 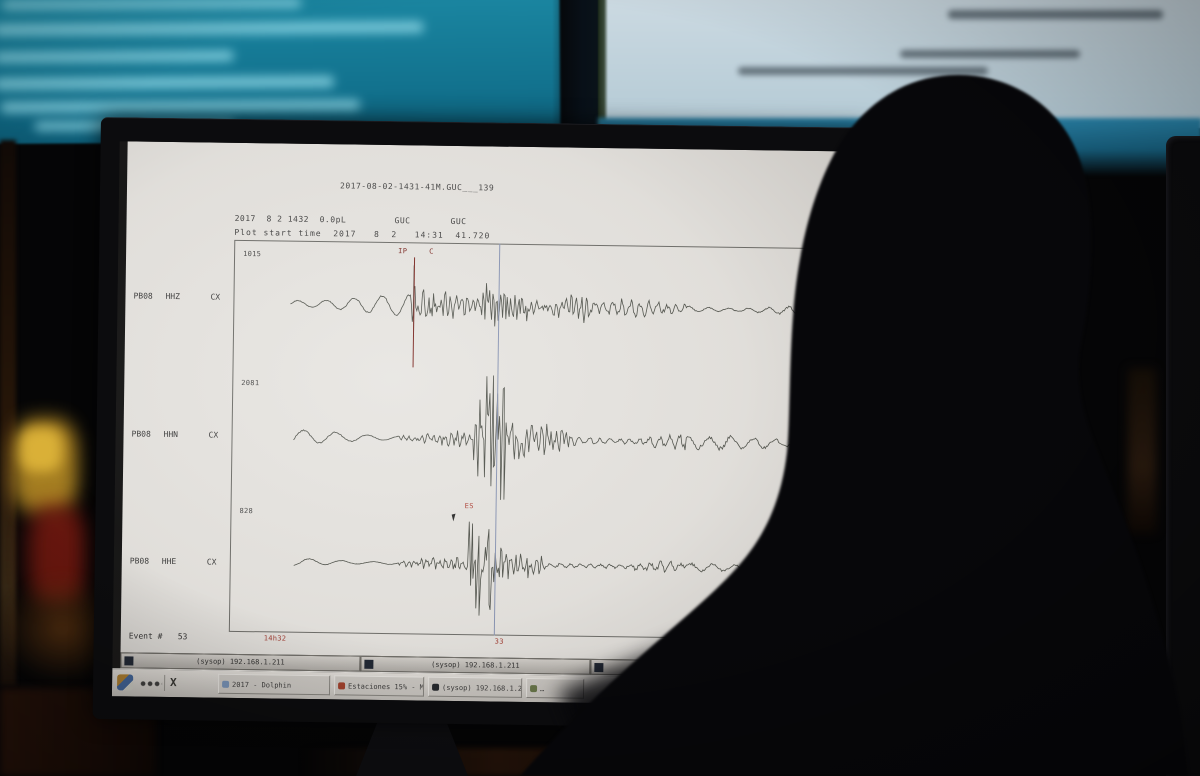 What do you see at coordinates (8, 412) in the screenshot?
I see `door-frame-edge` at bounding box center [8, 412].